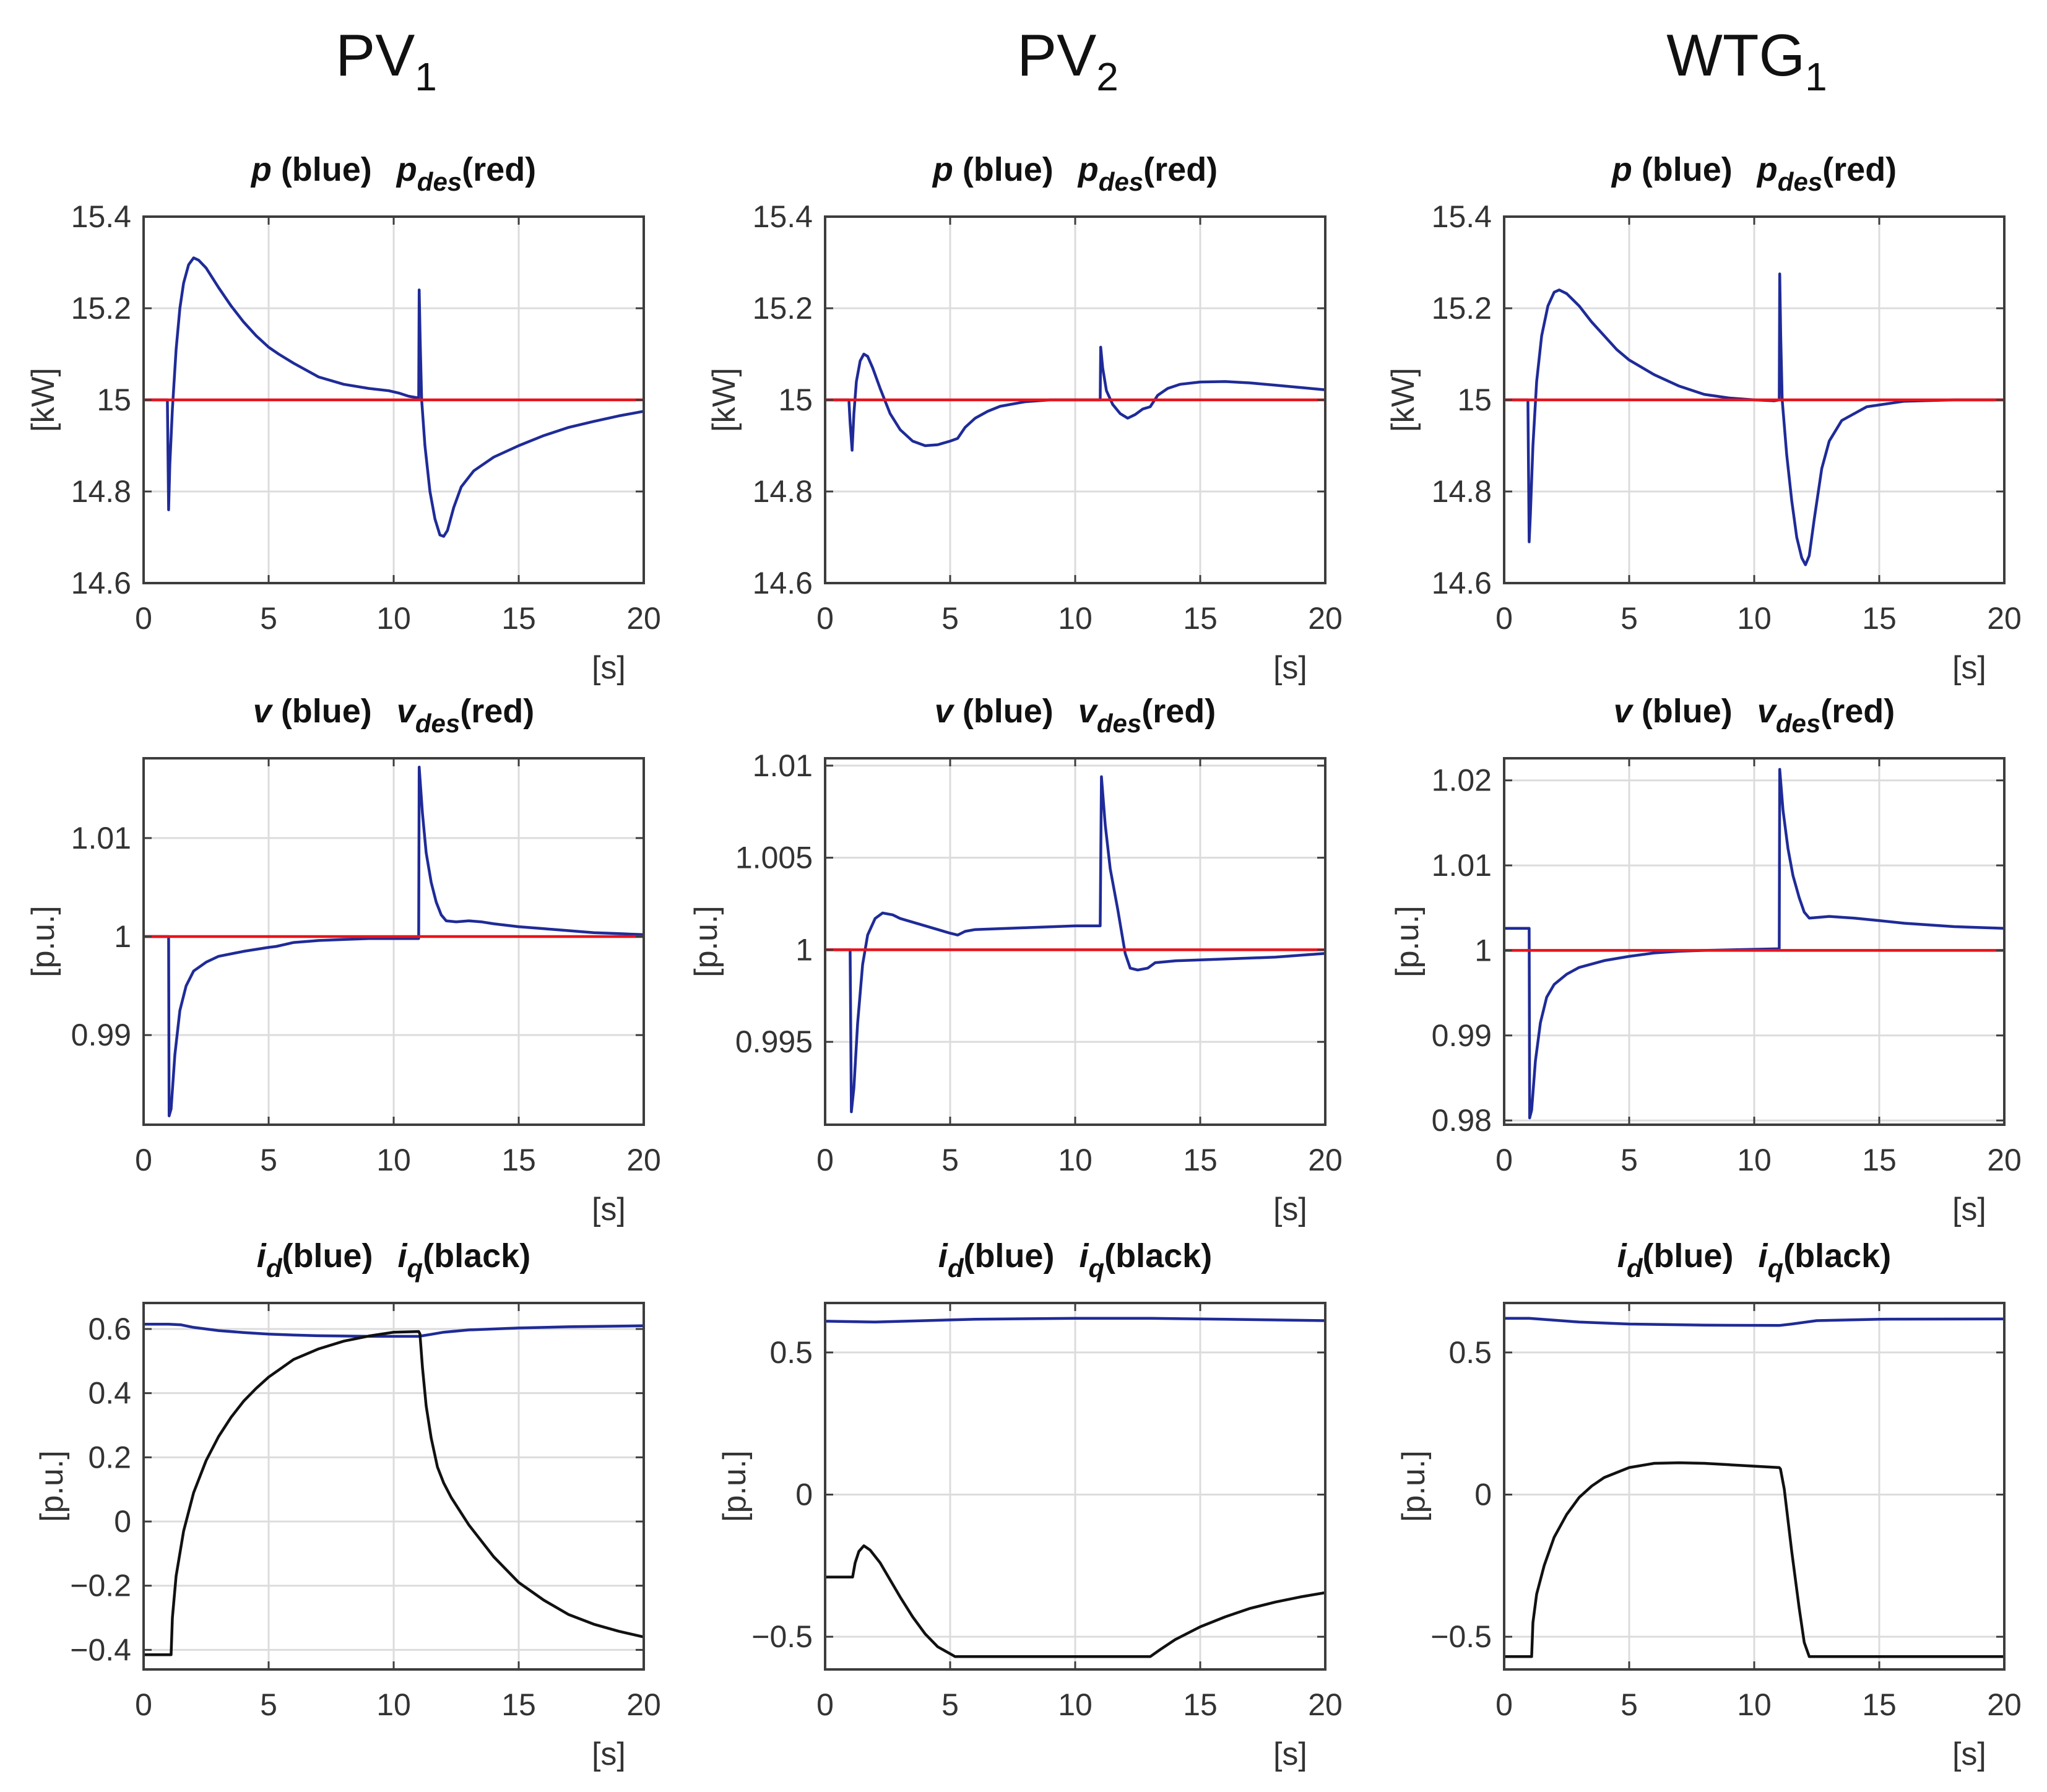 The height and width of the screenshot is (1792, 2047). I want to click on pv1-current-iq-line, so click(394, 1493).